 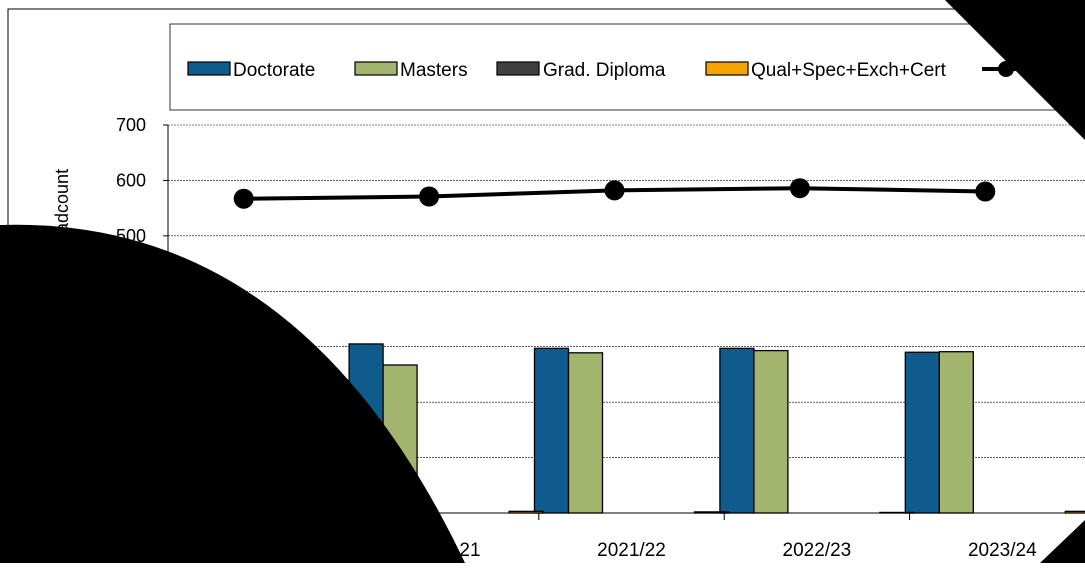 I want to click on legend-label-qual-spec-exch-cert: Qual+Spec+Exch+Cert, so click(x=849, y=70).